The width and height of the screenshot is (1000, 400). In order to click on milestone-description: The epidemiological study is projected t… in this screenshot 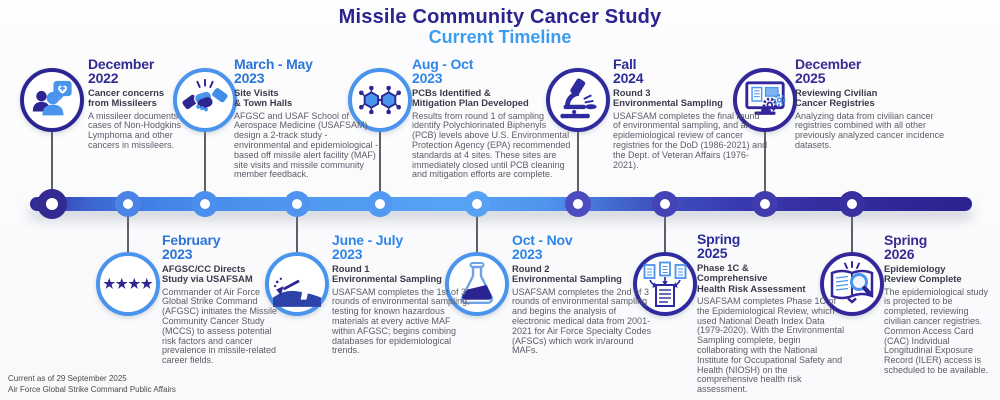, I will do `click(936, 331)`.